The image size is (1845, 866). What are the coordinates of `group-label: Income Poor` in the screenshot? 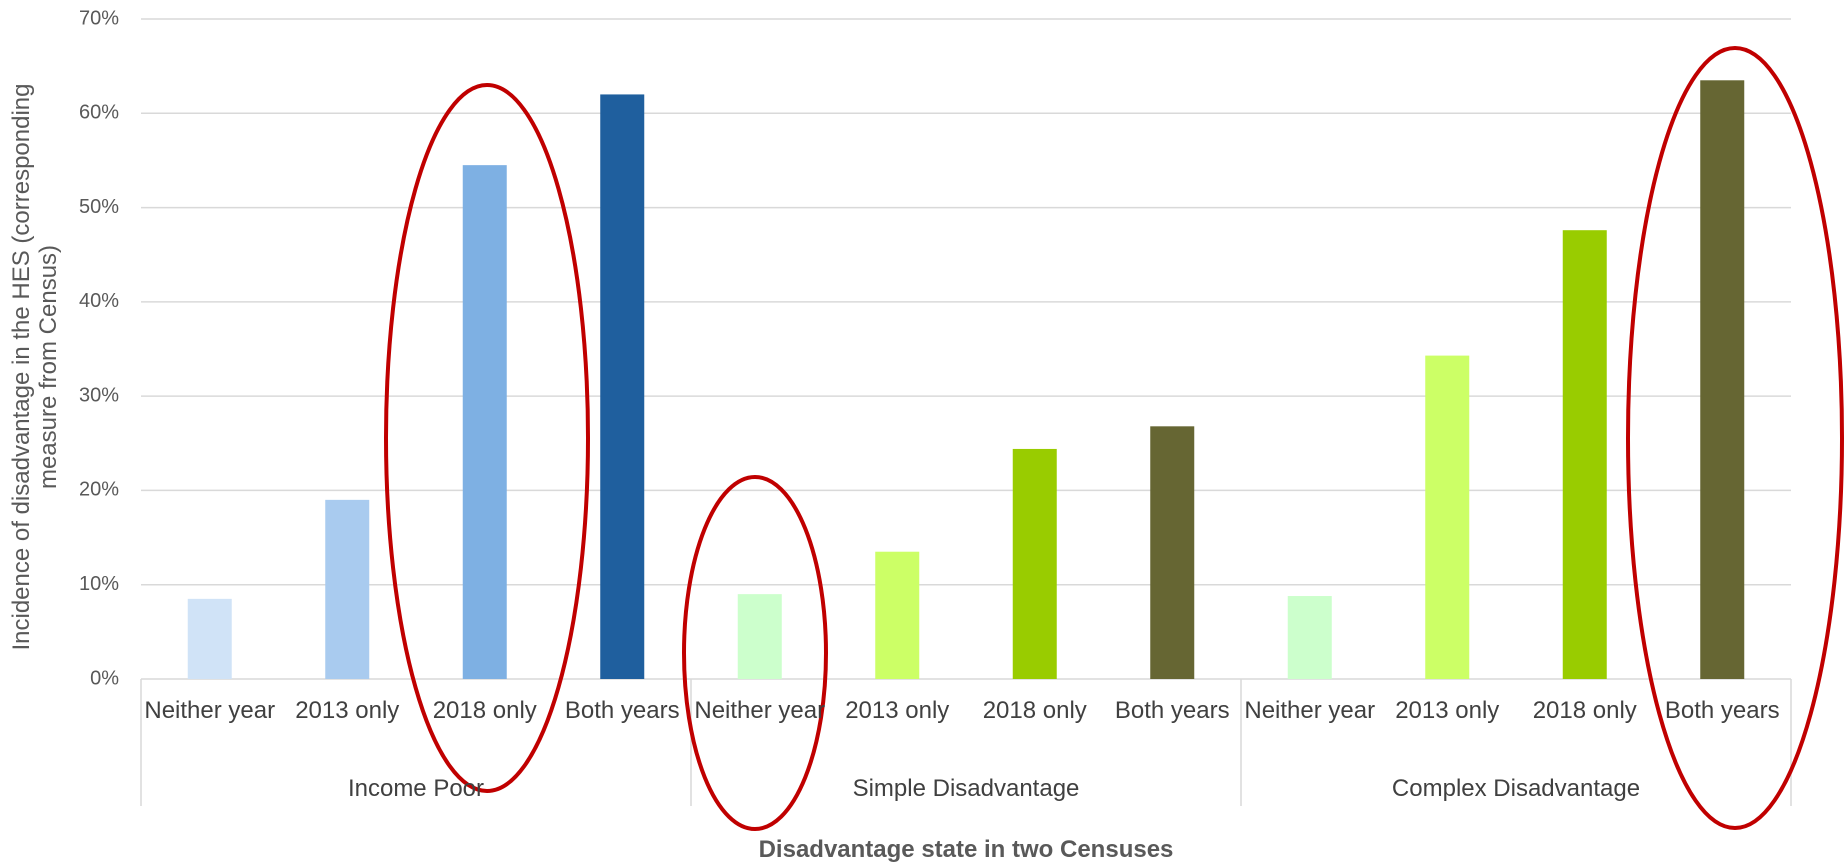 It's located at (416, 788).